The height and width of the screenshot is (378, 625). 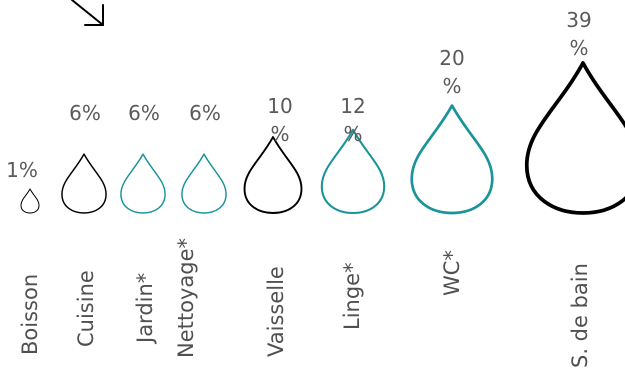 What do you see at coordinates (186, 298) in the screenshot?
I see `category-label-4: Nettoyage*` at bounding box center [186, 298].